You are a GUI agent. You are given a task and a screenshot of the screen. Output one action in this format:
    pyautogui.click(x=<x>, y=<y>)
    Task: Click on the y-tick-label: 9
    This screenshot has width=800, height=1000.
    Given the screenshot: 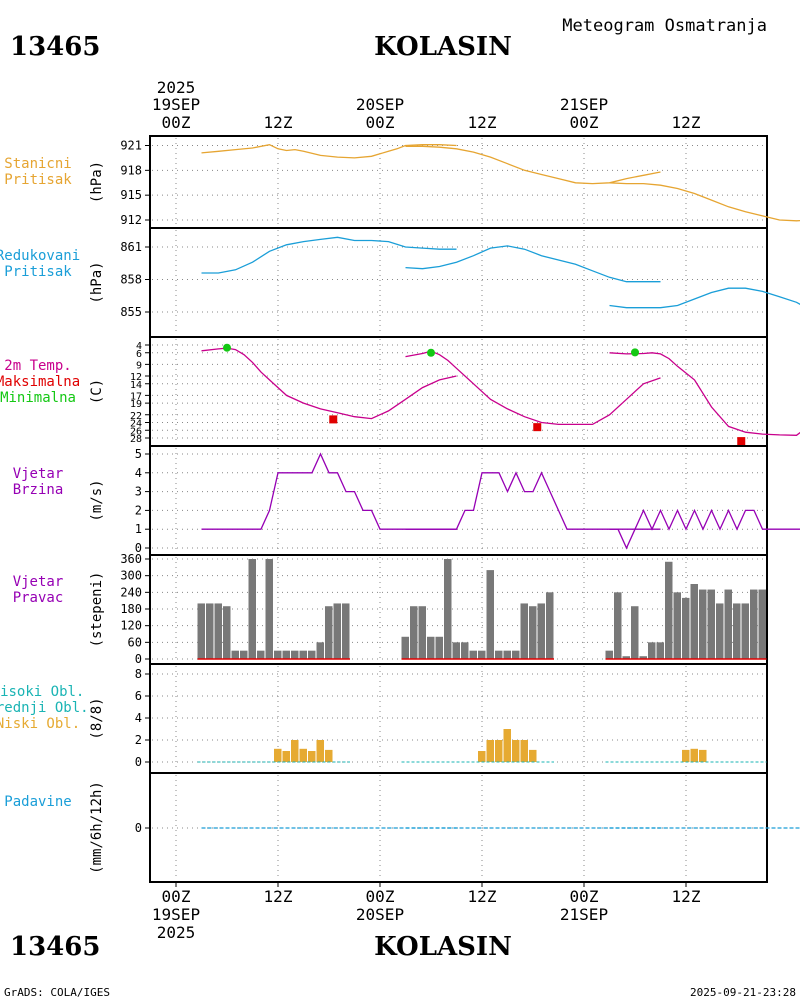 What is the action you would take?
    pyautogui.click(x=139, y=365)
    